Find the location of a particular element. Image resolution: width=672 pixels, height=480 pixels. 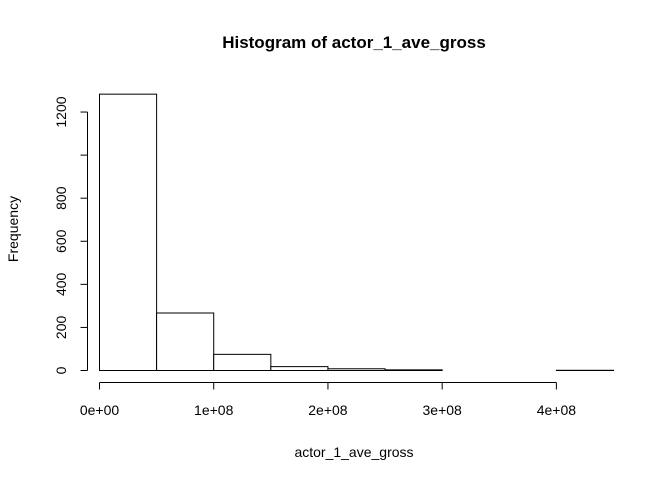

y-tick-label-0: 0 is located at coordinates (61, 370).